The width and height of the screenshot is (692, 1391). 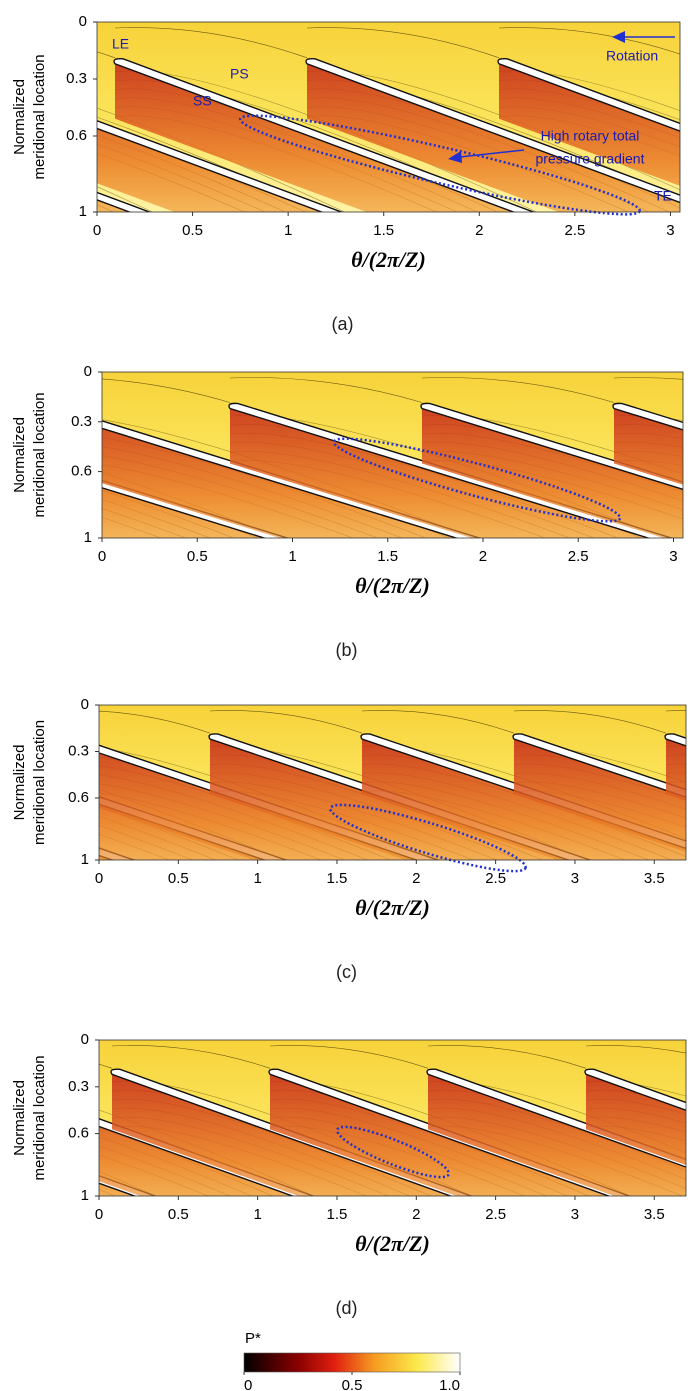 What do you see at coordinates (221, 159) in the screenshot?
I see `contour-line` at bounding box center [221, 159].